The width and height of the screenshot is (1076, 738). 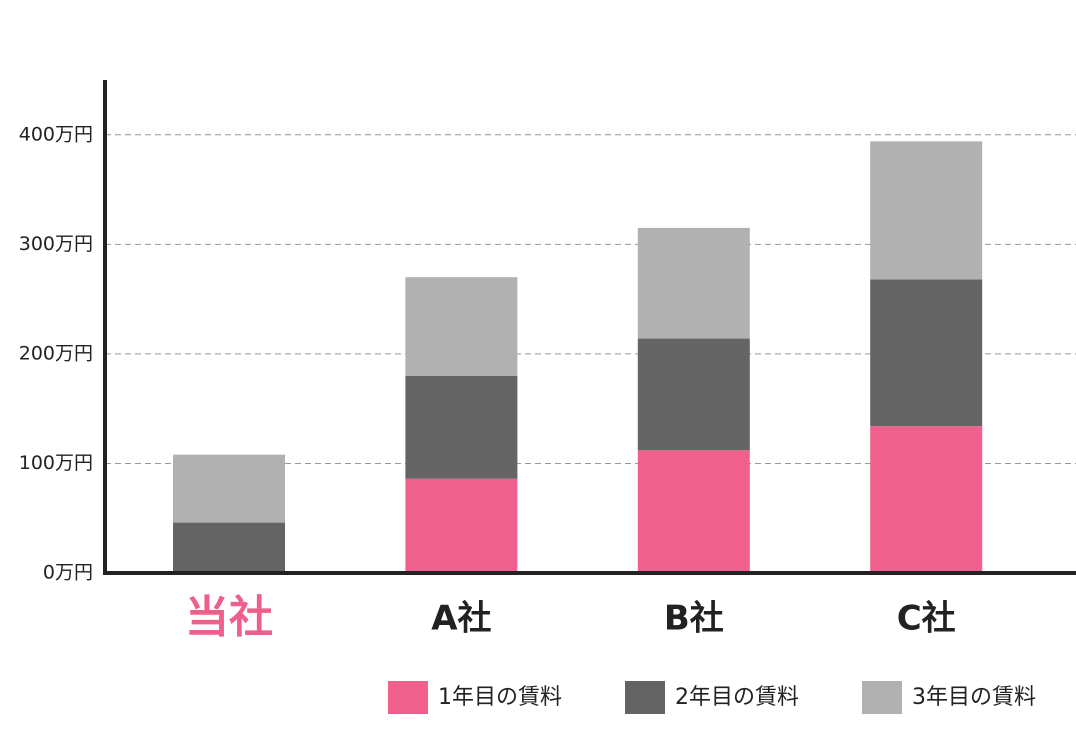 I want to click on x-tick-label: C社, so click(x=926, y=619).